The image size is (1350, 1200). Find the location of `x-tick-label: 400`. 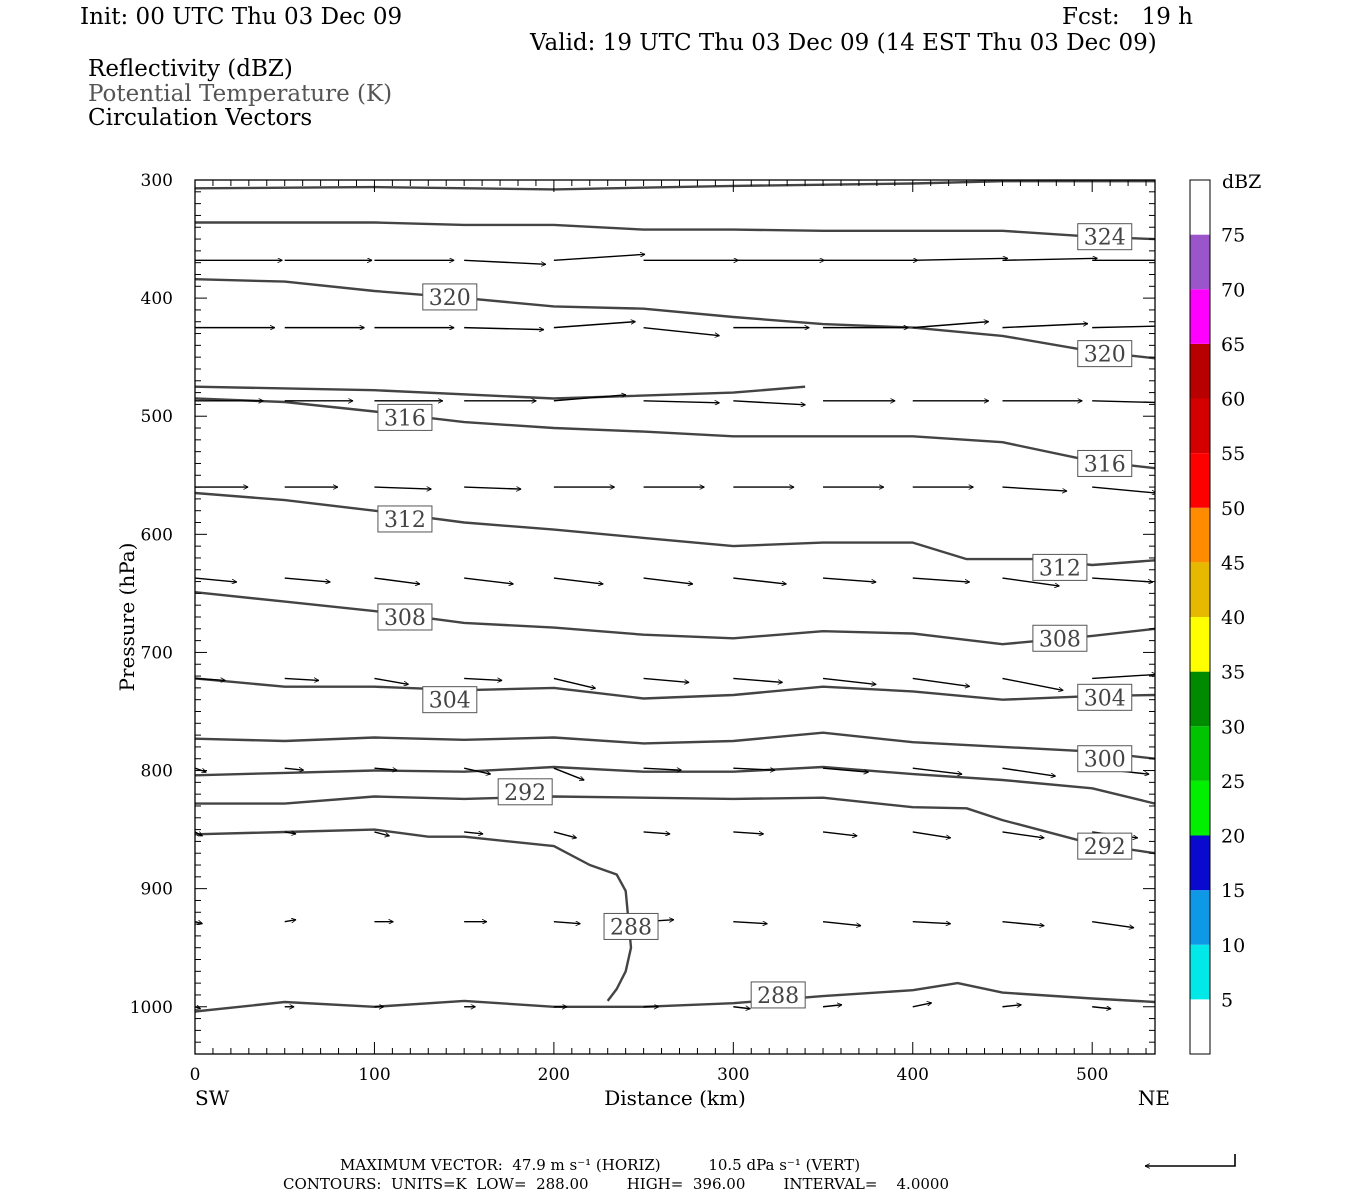

x-tick-label: 400 is located at coordinates (913, 1075).